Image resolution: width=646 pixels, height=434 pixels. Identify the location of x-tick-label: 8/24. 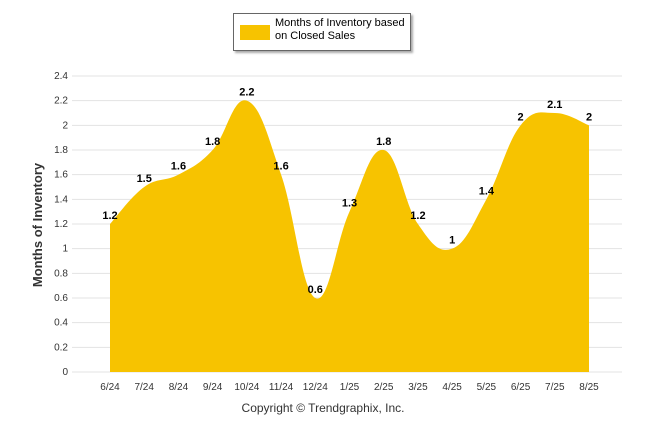
(179, 387).